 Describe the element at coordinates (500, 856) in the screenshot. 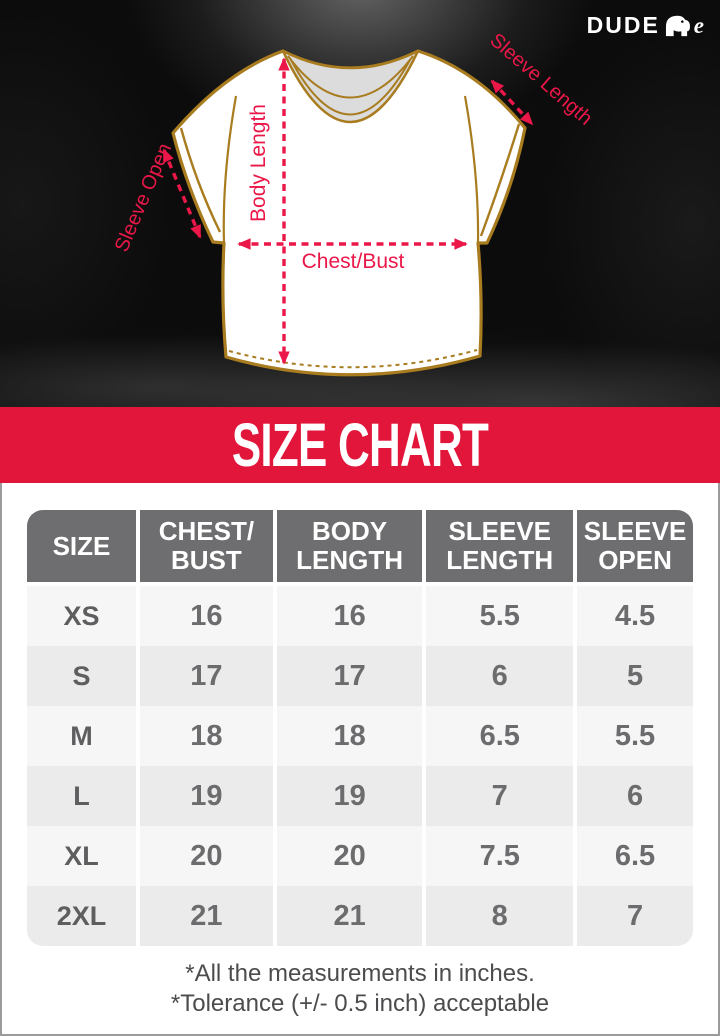

I see `sleeve-length-cell: 7.5` at that location.